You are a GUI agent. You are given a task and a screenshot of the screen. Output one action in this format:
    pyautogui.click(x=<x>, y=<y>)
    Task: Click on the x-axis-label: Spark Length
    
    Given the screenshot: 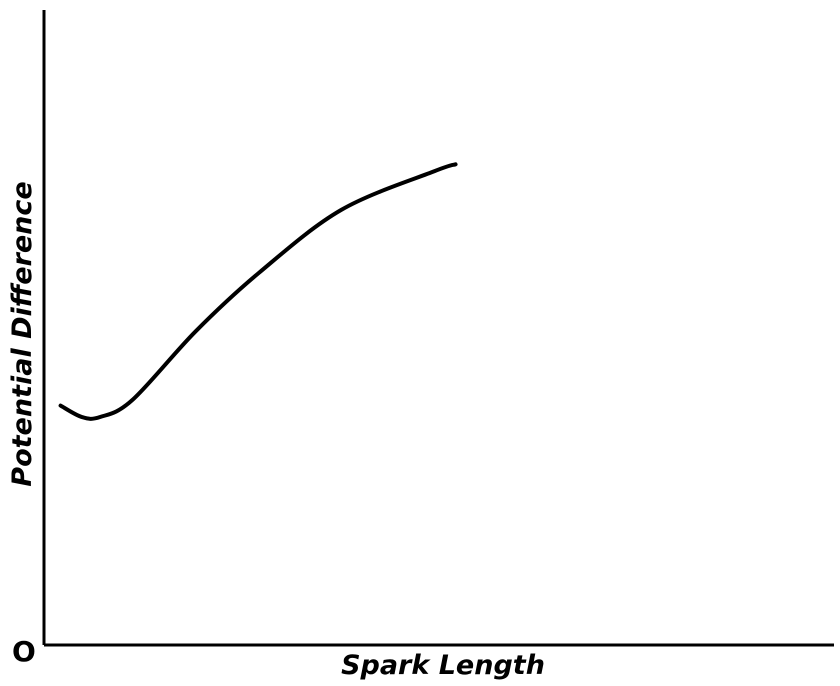 What is the action you would take?
    pyautogui.click(x=443, y=665)
    